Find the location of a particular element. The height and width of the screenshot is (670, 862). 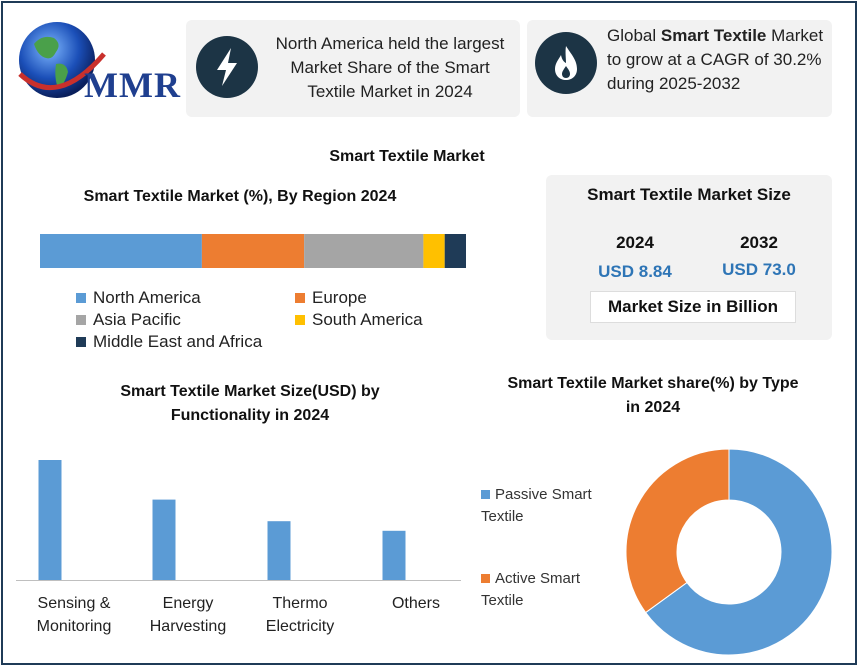

category-label-others: Others is located at coordinates (415, 603).